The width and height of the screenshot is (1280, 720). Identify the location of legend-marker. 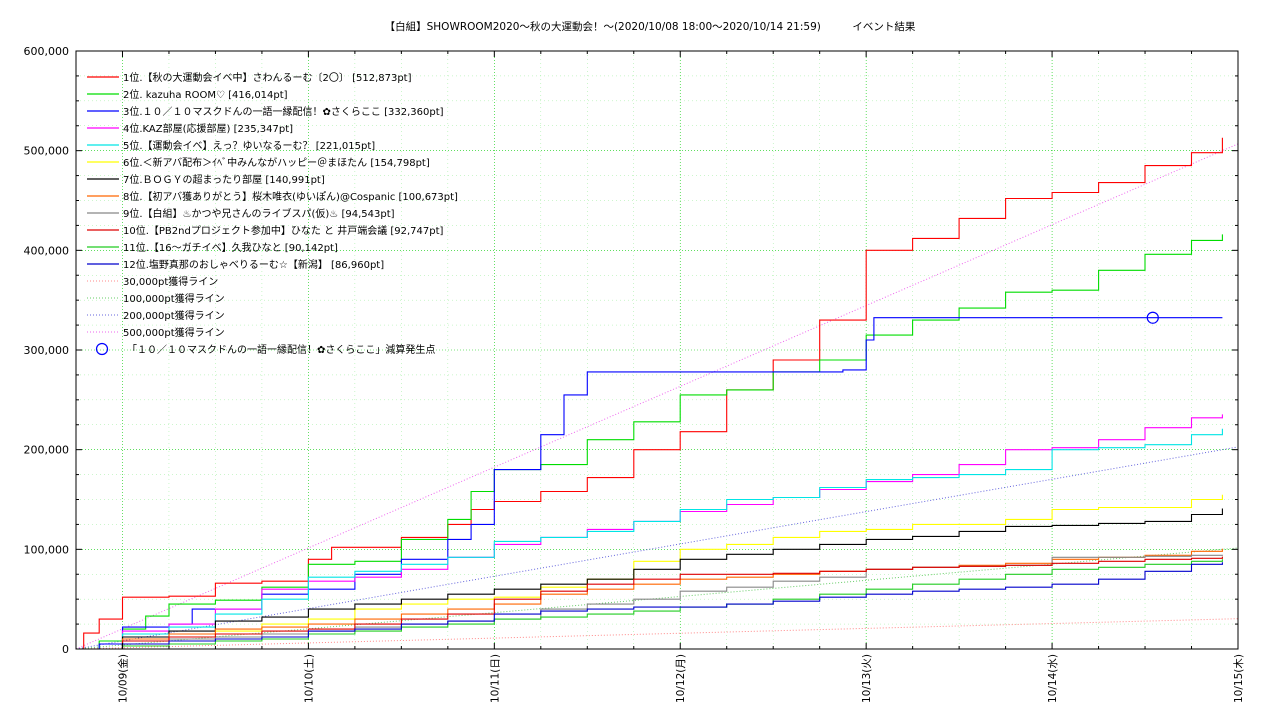
(102, 349).